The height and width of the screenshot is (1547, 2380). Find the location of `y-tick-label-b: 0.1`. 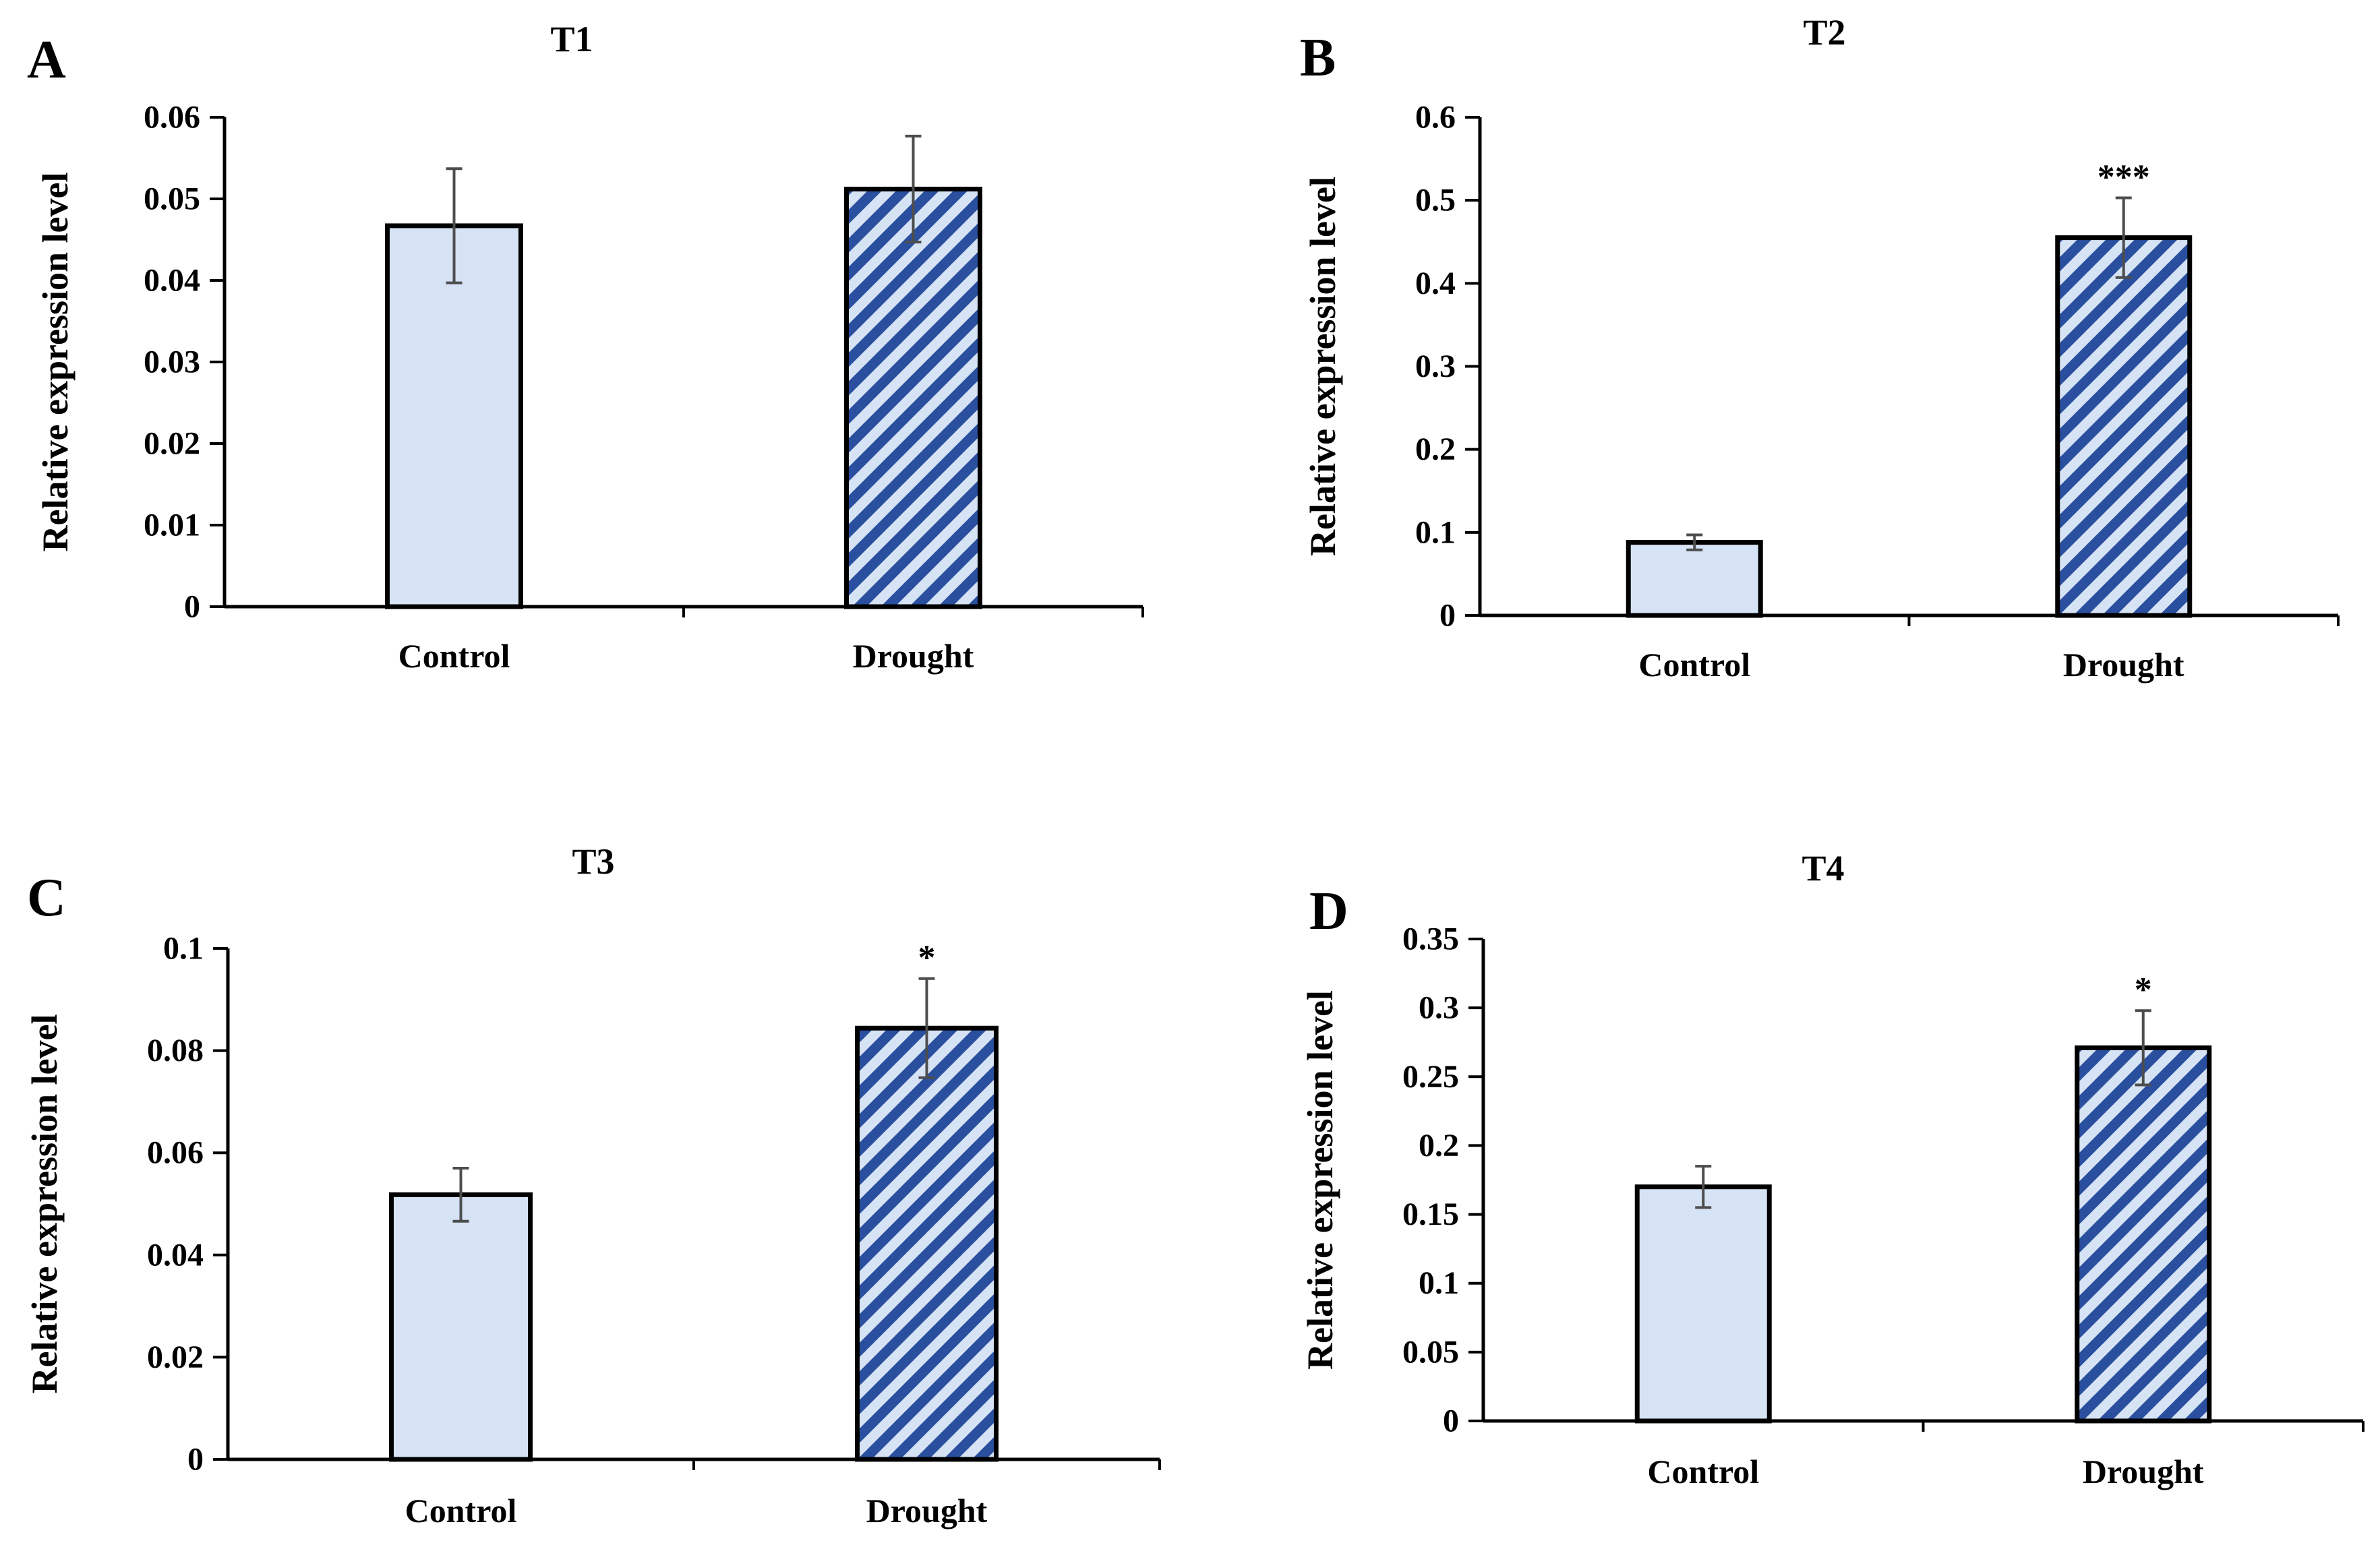

y-tick-label-b: 0.1 is located at coordinates (1436, 532).